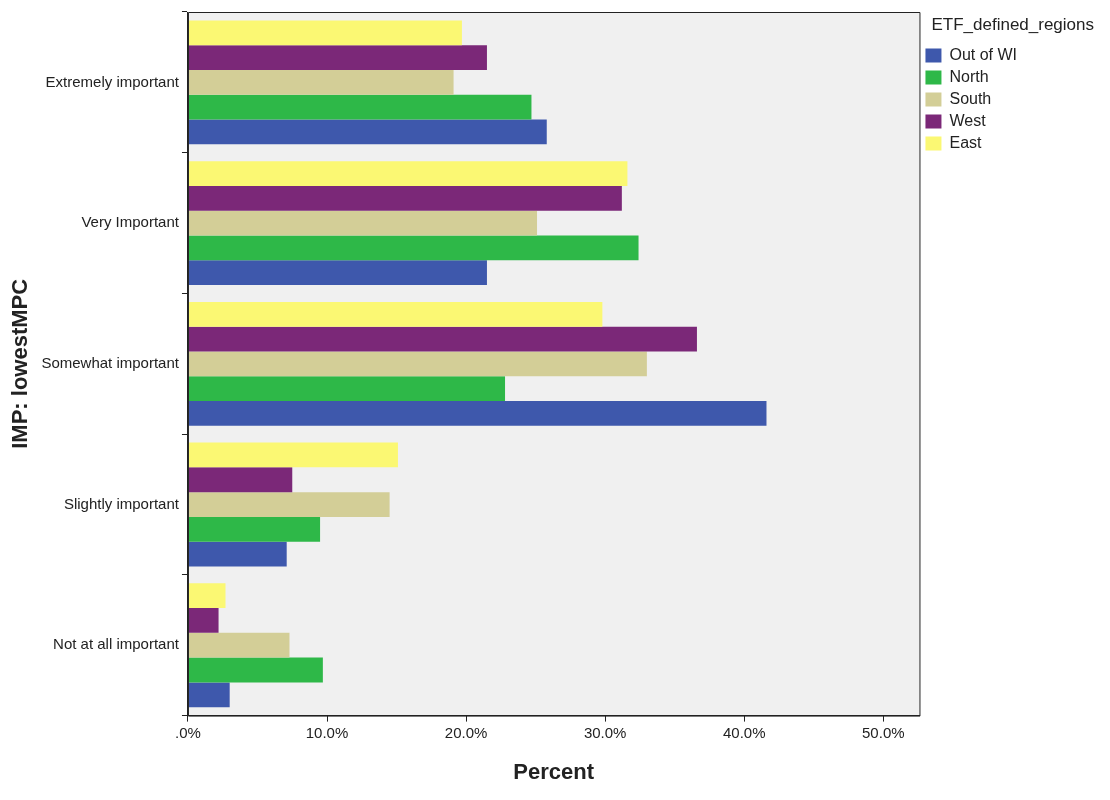 The image size is (1110, 800). I want to click on legend-title: ETF_defined_regions, so click(1012, 25).